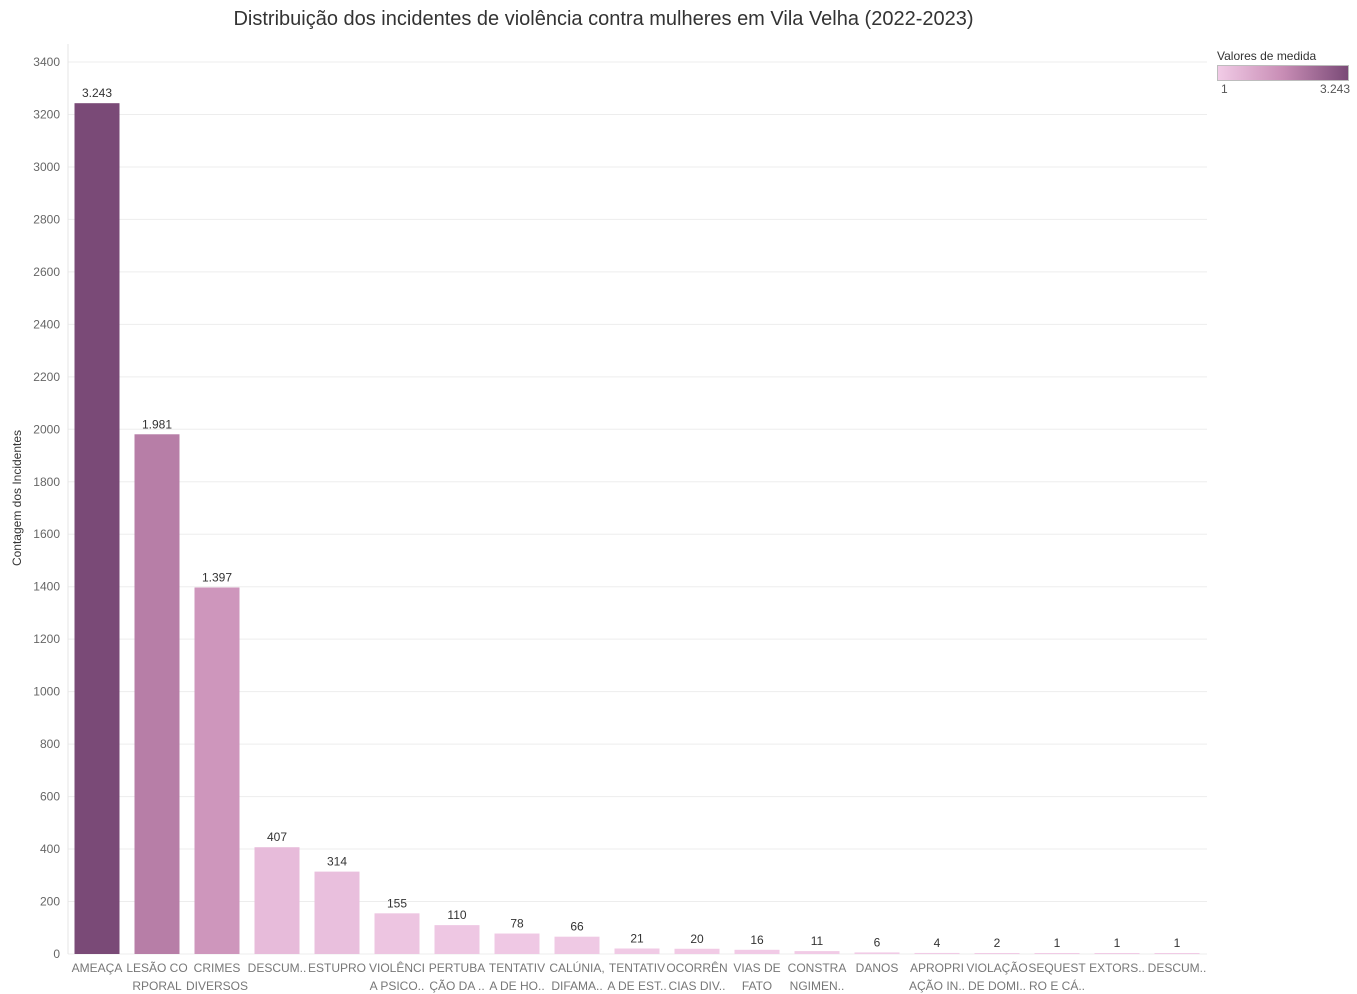  I want to click on y-tick-label: 3200, so click(46, 114).